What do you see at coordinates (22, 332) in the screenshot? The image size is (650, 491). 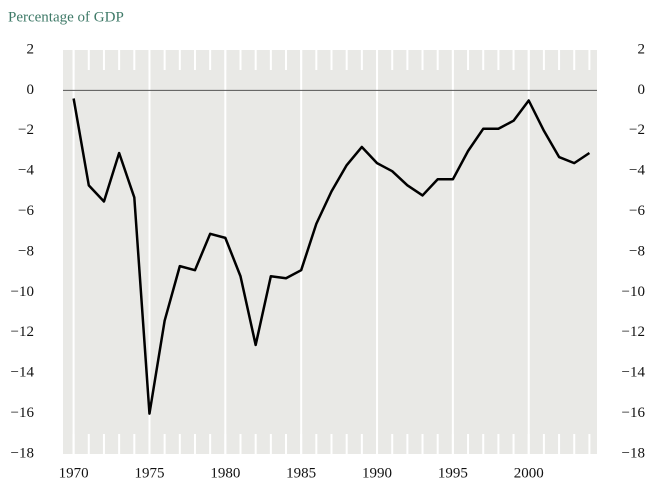 I see `y-tick-label: −12` at bounding box center [22, 332].